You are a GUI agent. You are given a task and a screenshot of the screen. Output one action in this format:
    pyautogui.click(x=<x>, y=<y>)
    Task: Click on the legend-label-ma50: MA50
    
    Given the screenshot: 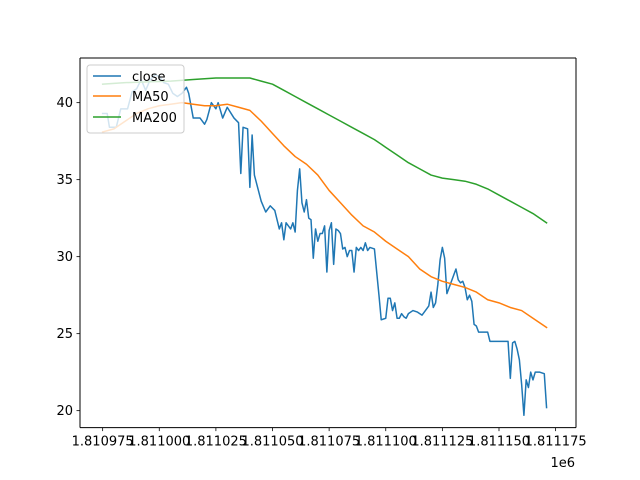 What is the action you would take?
    pyautogui.click(x=150, y=97)
    